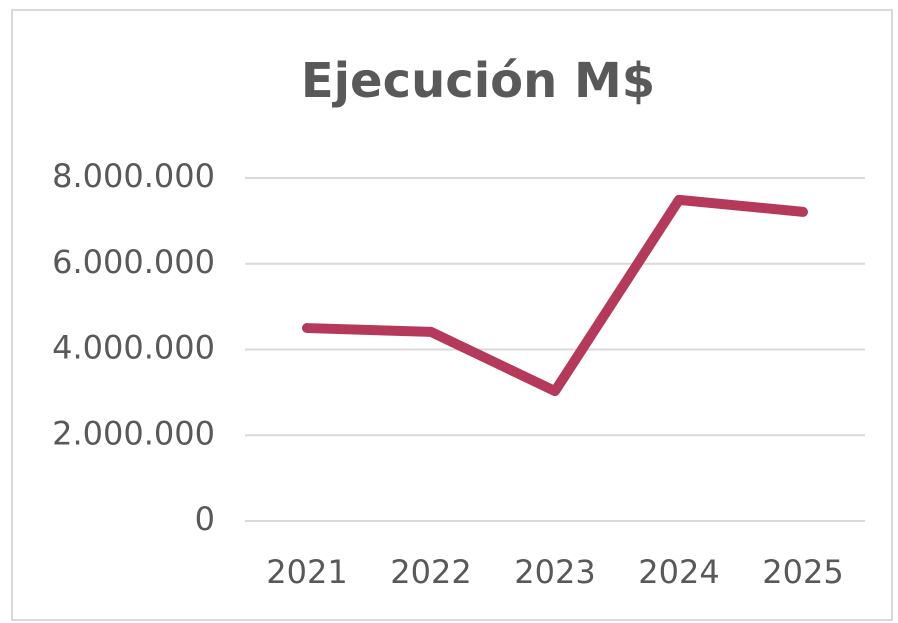  I want to click on x-tick-label: 2022, so click(430, 572).